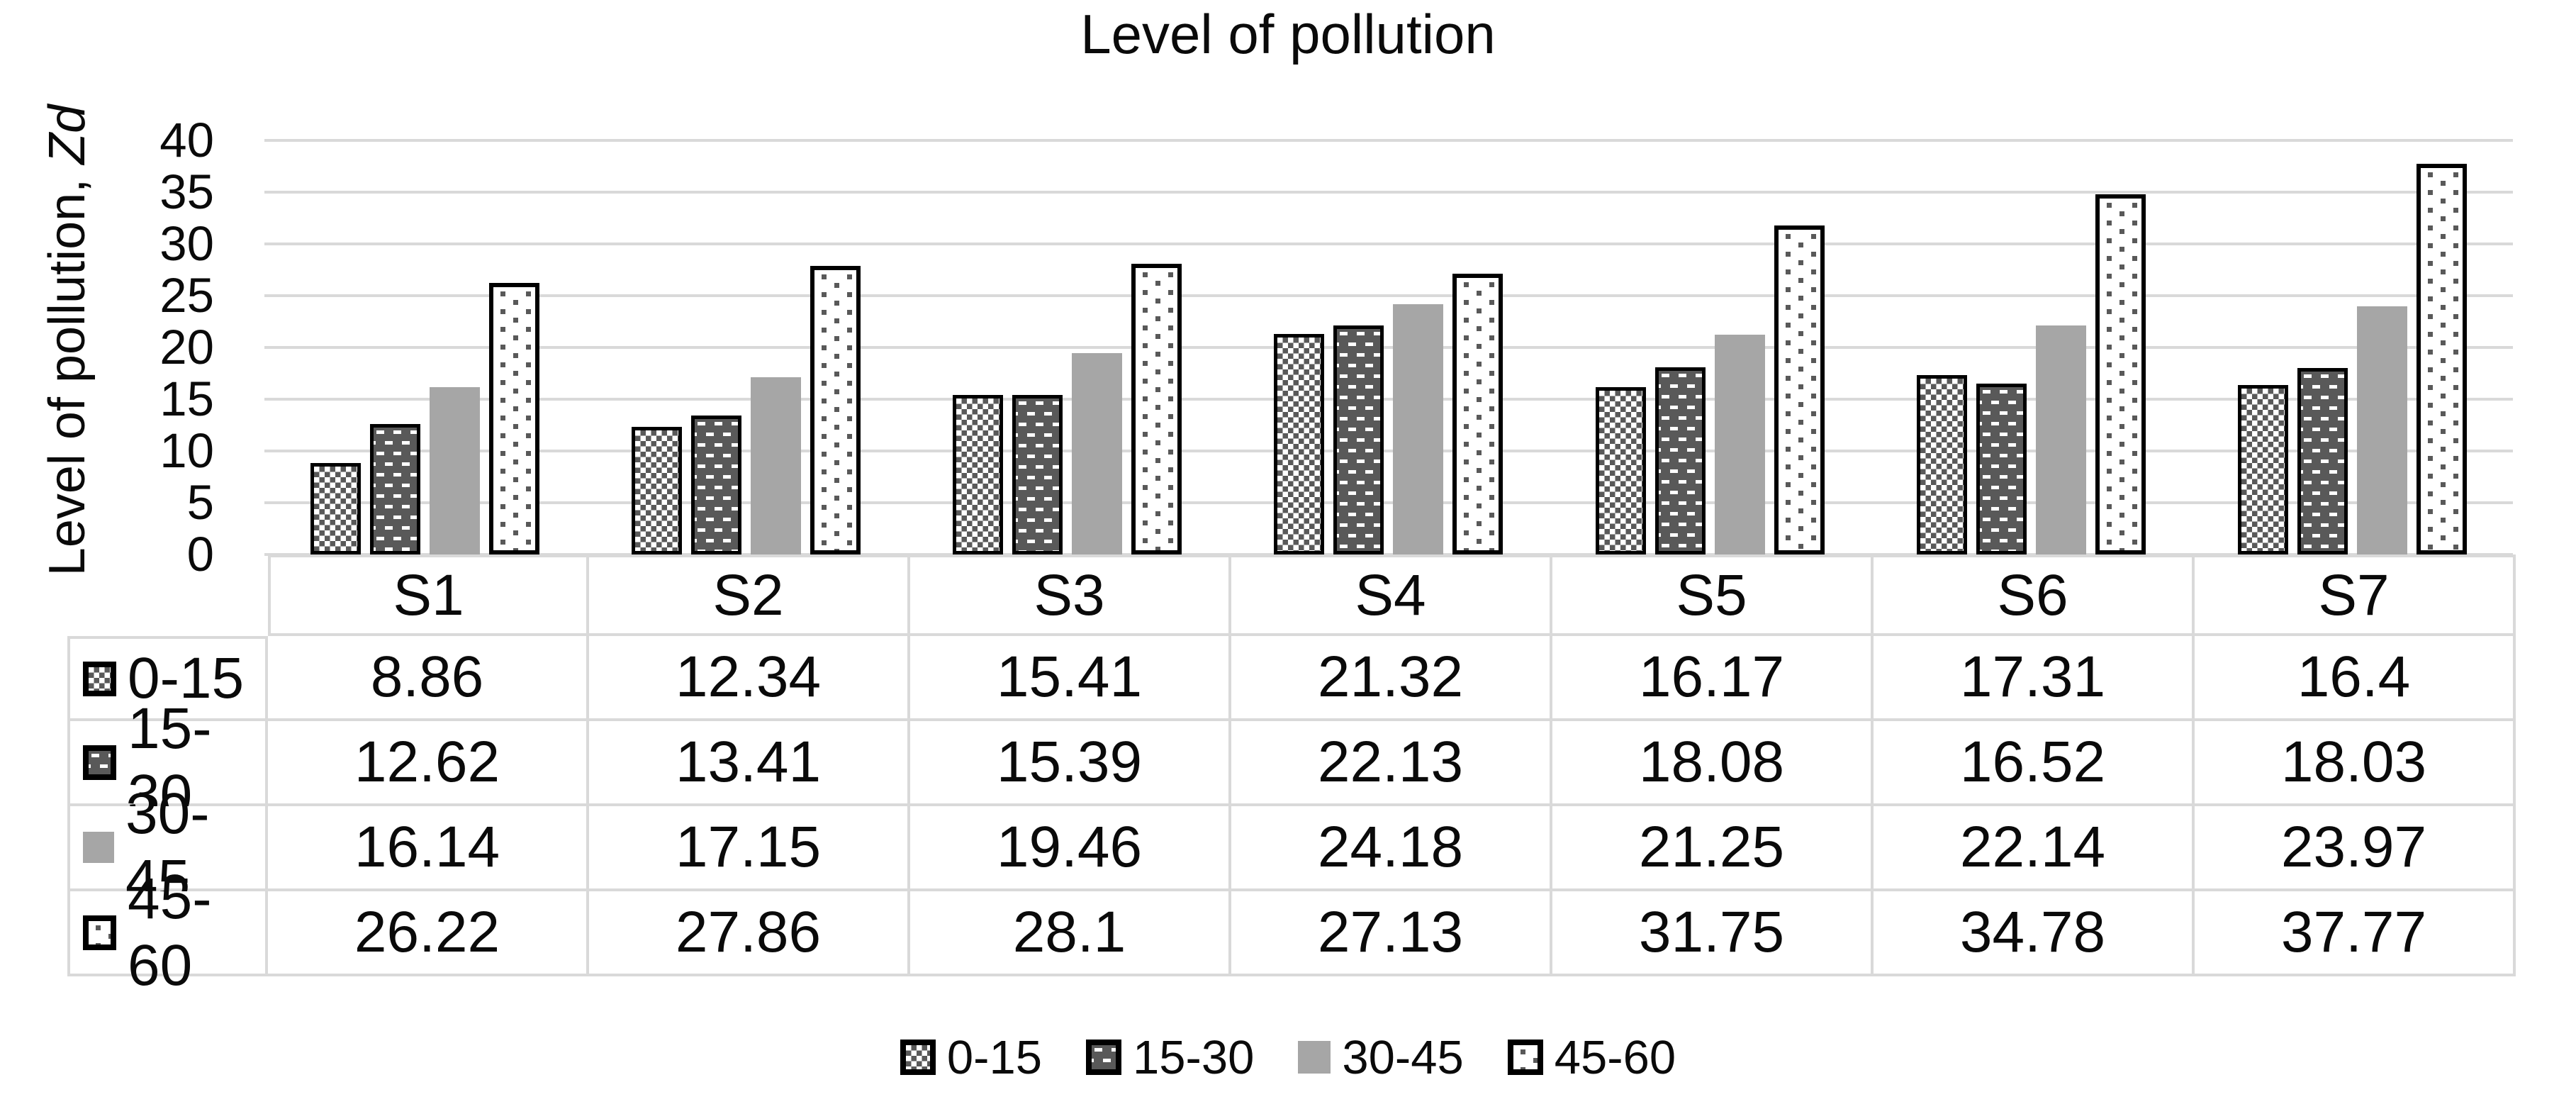 The width and height of the screenshot is (2576, 1109). Describe the element at coordinates (2035, 595) in the screenshot. I see `table-header-s6: S6` at that location.